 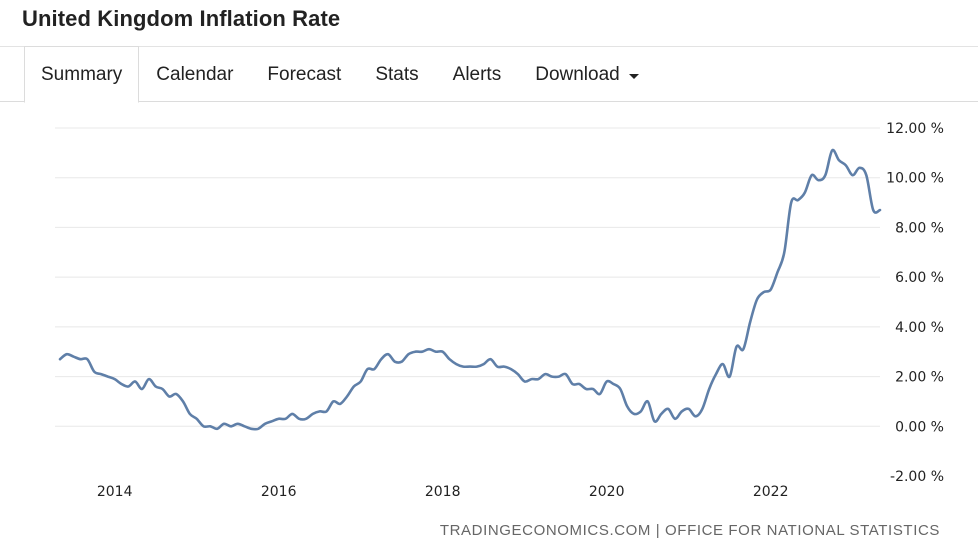 What do you see at coordinates (915, 129) in the screenshot?
I see `y-tick-label: 12.00 %` at bounding box center [915, 129].